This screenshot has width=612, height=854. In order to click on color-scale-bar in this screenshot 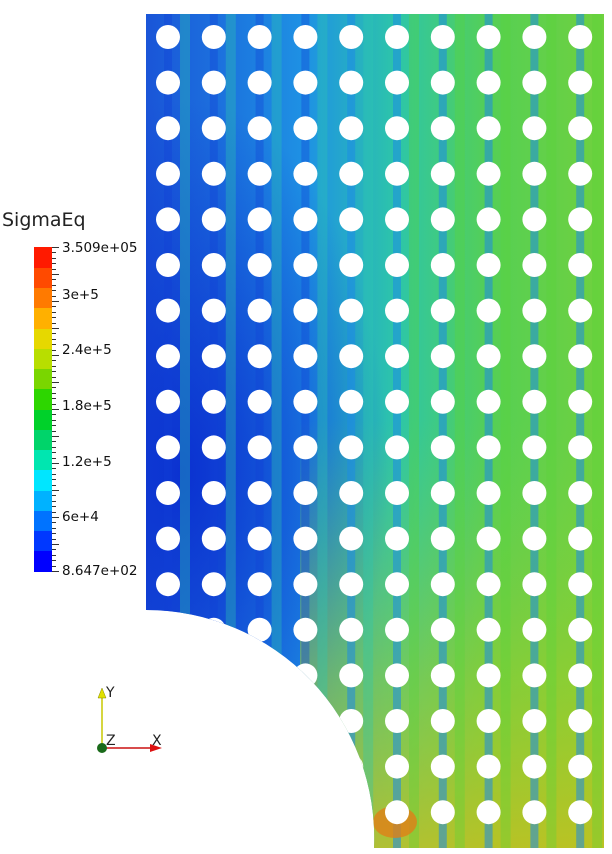, I will do `click(43, 409)`.